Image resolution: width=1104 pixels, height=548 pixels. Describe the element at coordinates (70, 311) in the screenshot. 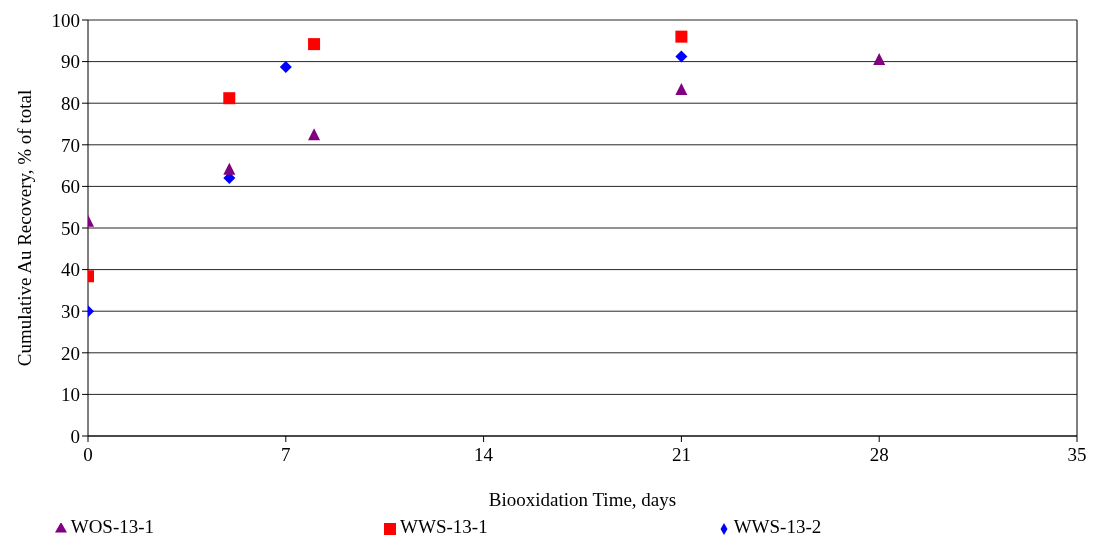

I see `y-tick-label: 30` at that location.